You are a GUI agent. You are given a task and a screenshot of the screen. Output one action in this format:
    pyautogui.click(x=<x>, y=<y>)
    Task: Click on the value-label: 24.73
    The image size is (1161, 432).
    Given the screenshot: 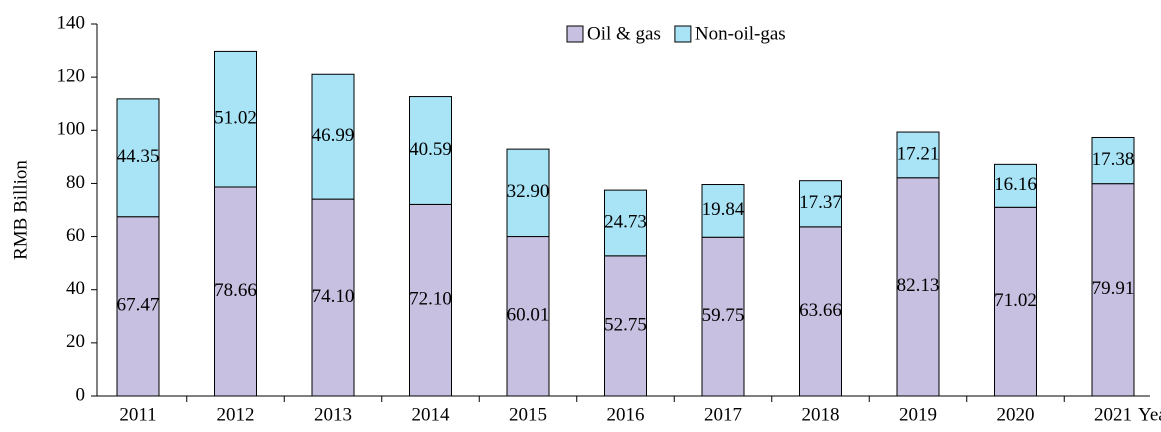 What is the action you would take?
    pyautogui.click(x=625, y=221)
    